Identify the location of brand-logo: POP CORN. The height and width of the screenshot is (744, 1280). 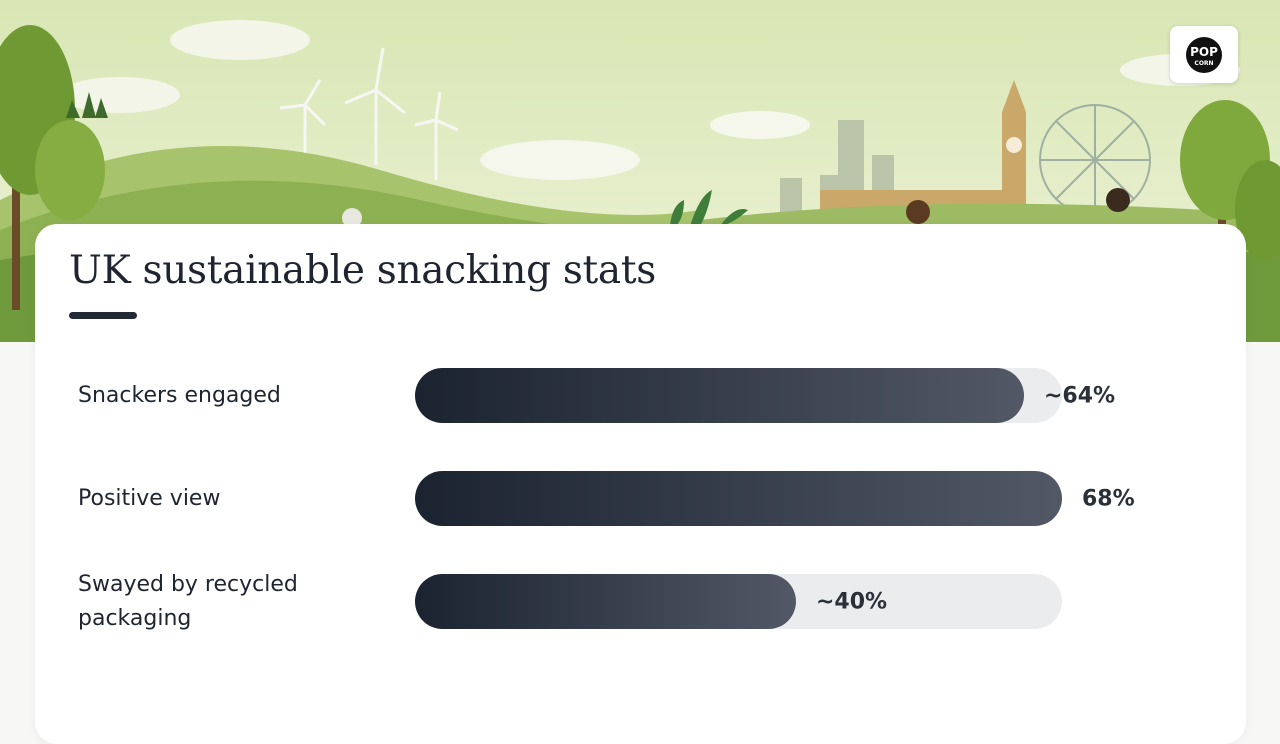
(1204, 54).